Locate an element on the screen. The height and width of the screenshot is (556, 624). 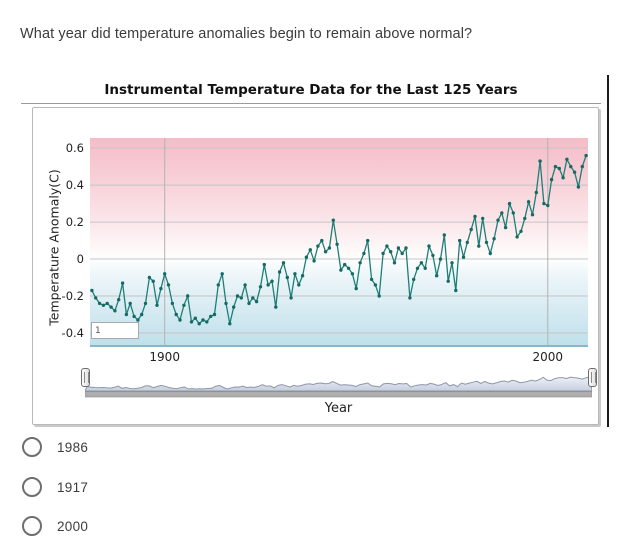
y-tick-label: -0.4 is located at coordinates (72, 332).